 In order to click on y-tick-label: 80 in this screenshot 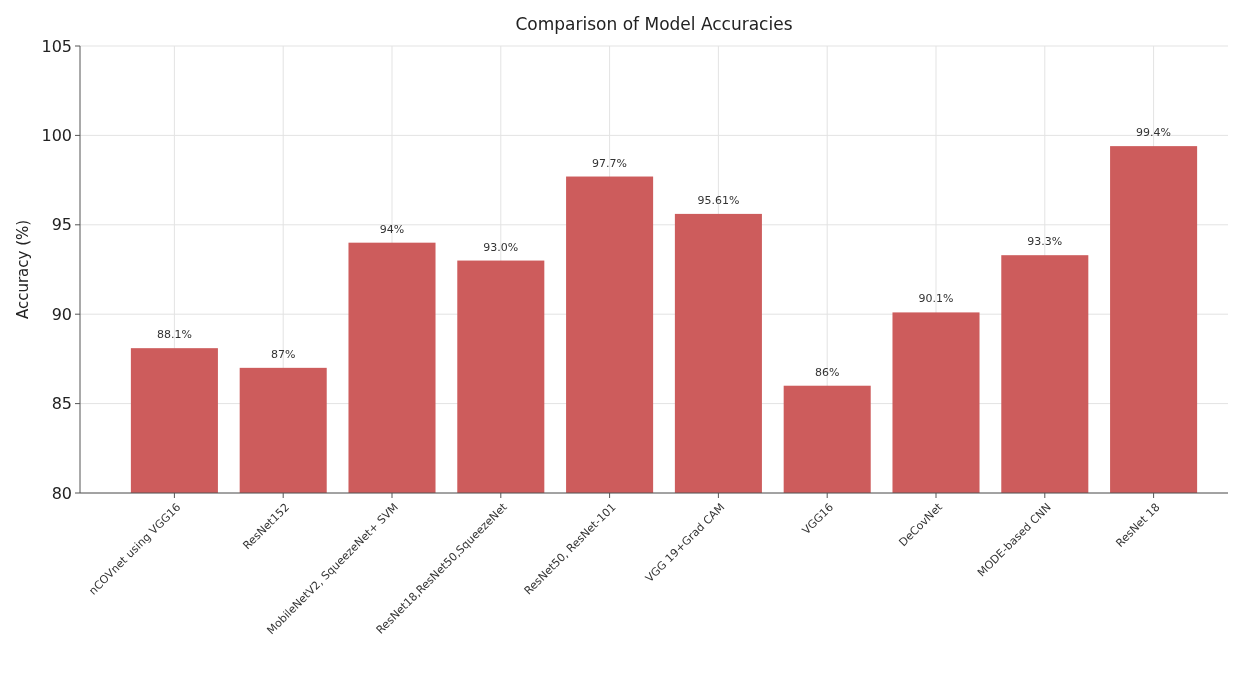, I will do `click(61, 493)`.